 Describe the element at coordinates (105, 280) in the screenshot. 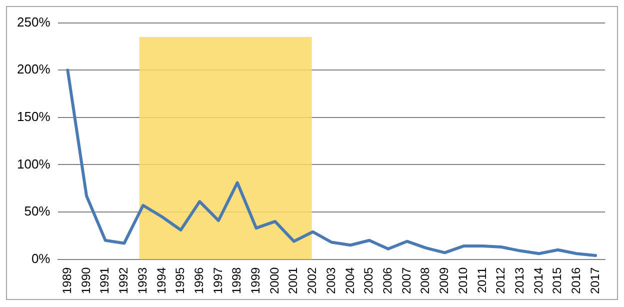

I see `x-tick-label: 1991` at that location.